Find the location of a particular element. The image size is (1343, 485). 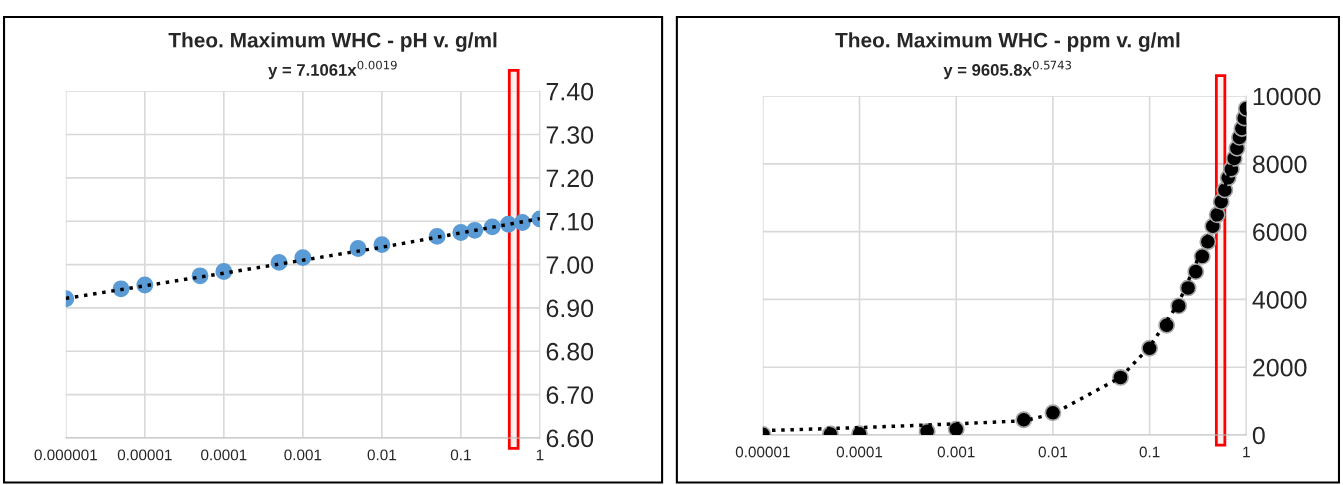

y-tick-label: 6.70 is located at coordinates (570, 395).